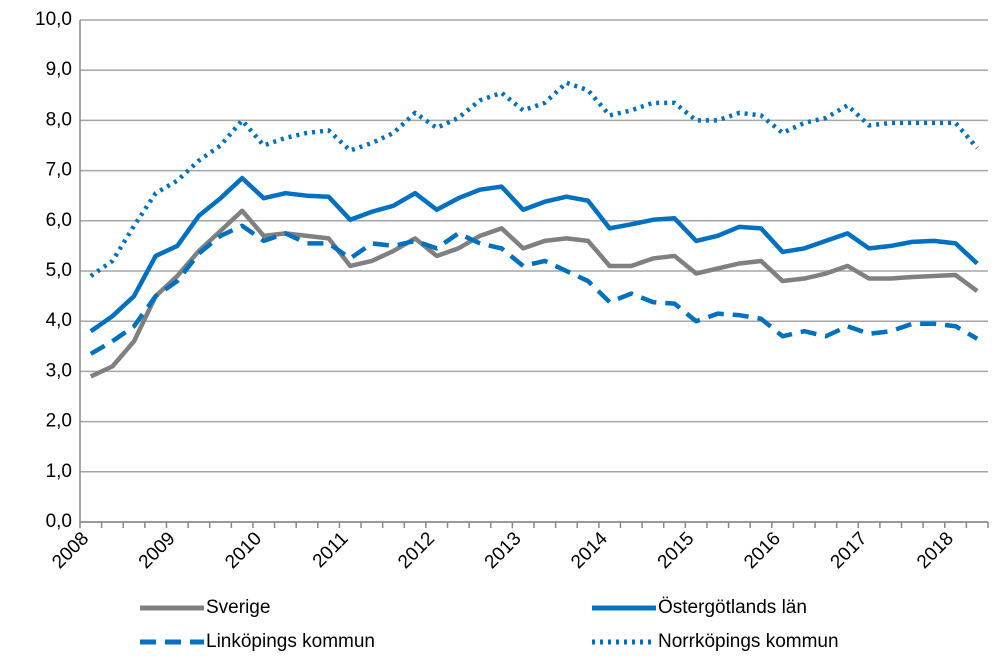 The height and width of the screenshot is (656, 994). Describe the element at coordinates (59, 119) in the screenshot. I see `y-tick-label: 8,0` at that location.